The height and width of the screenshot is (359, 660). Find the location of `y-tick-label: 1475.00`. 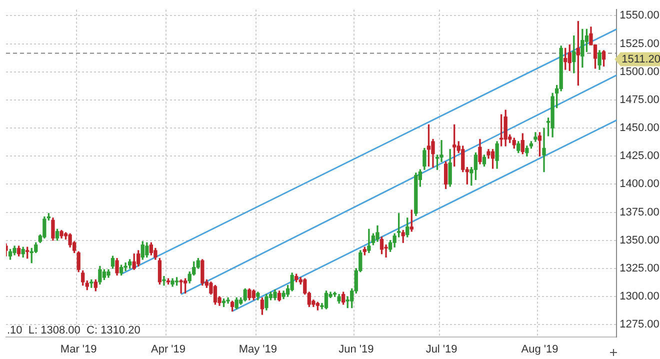

y-tick-label: 1475.00 is located at coordinates (640, 100).